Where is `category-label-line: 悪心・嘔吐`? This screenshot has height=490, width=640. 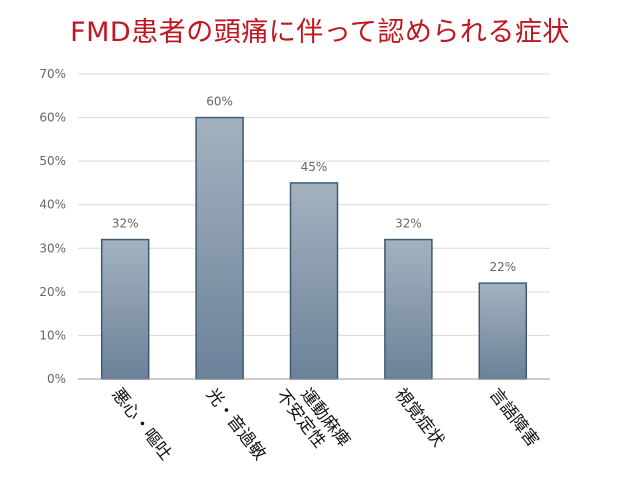 category-label-line: 悪心・嘔吐 is located at coordinates (141, 424).